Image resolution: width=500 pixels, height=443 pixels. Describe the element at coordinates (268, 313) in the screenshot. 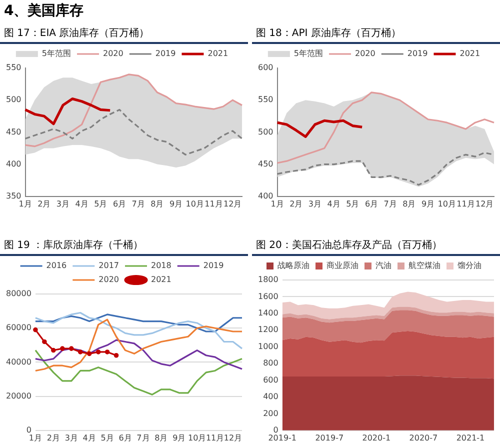

I see `y-tick-label: 1400` at that location.